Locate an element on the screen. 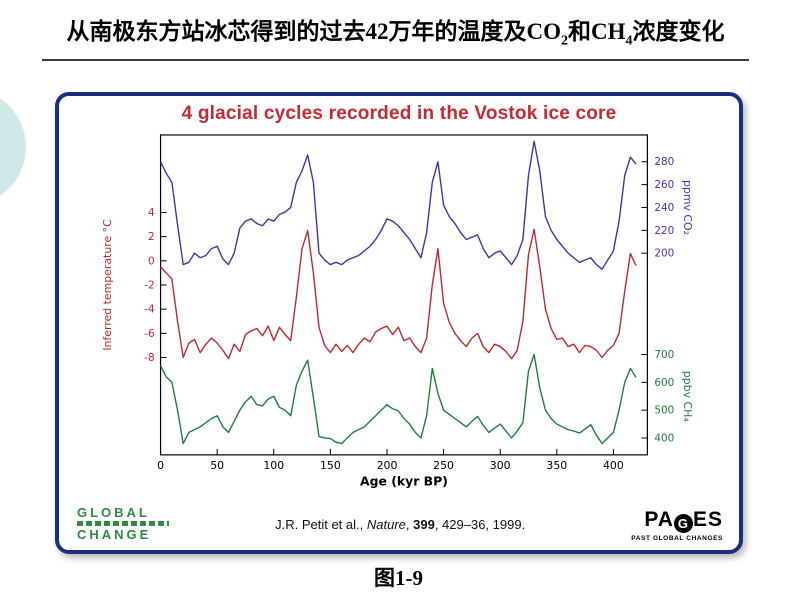  pages-logo-es: ES is located at coordinates (707, 519).